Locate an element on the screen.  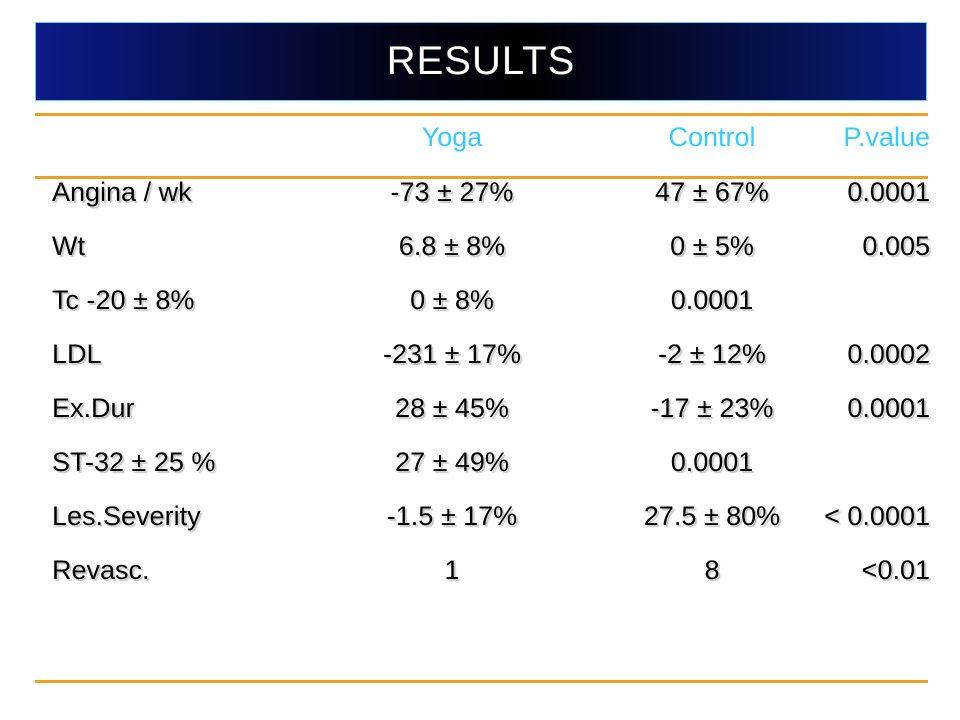
cell-control: 0 ± 5% is located at coordinates (712, 246).